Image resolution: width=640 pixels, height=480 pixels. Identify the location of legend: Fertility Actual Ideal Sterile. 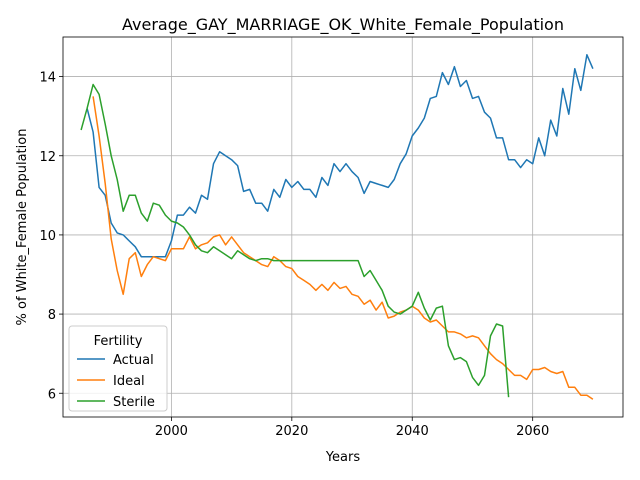
(118, 368).